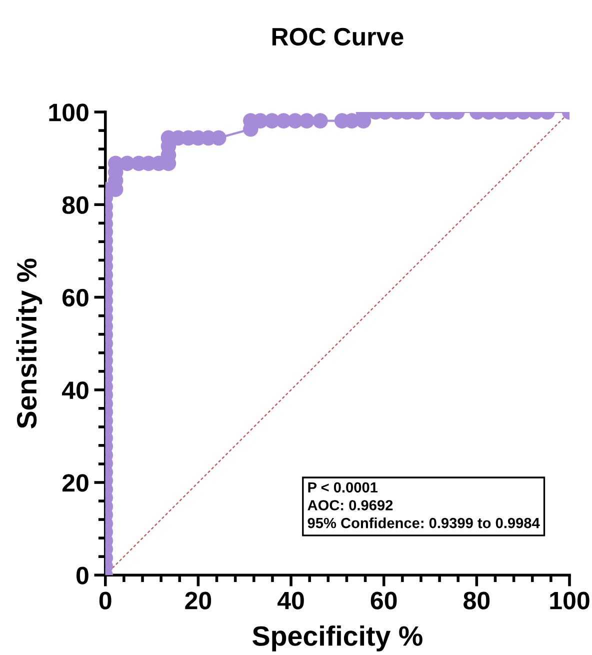 This screenshot has height=655, width=592. What do you see at coordinates (424, 523) in the screenshot?
I see `annotation: 95% Confidence: 0.9399 to 0.9984` at bounding box center [424, 523].